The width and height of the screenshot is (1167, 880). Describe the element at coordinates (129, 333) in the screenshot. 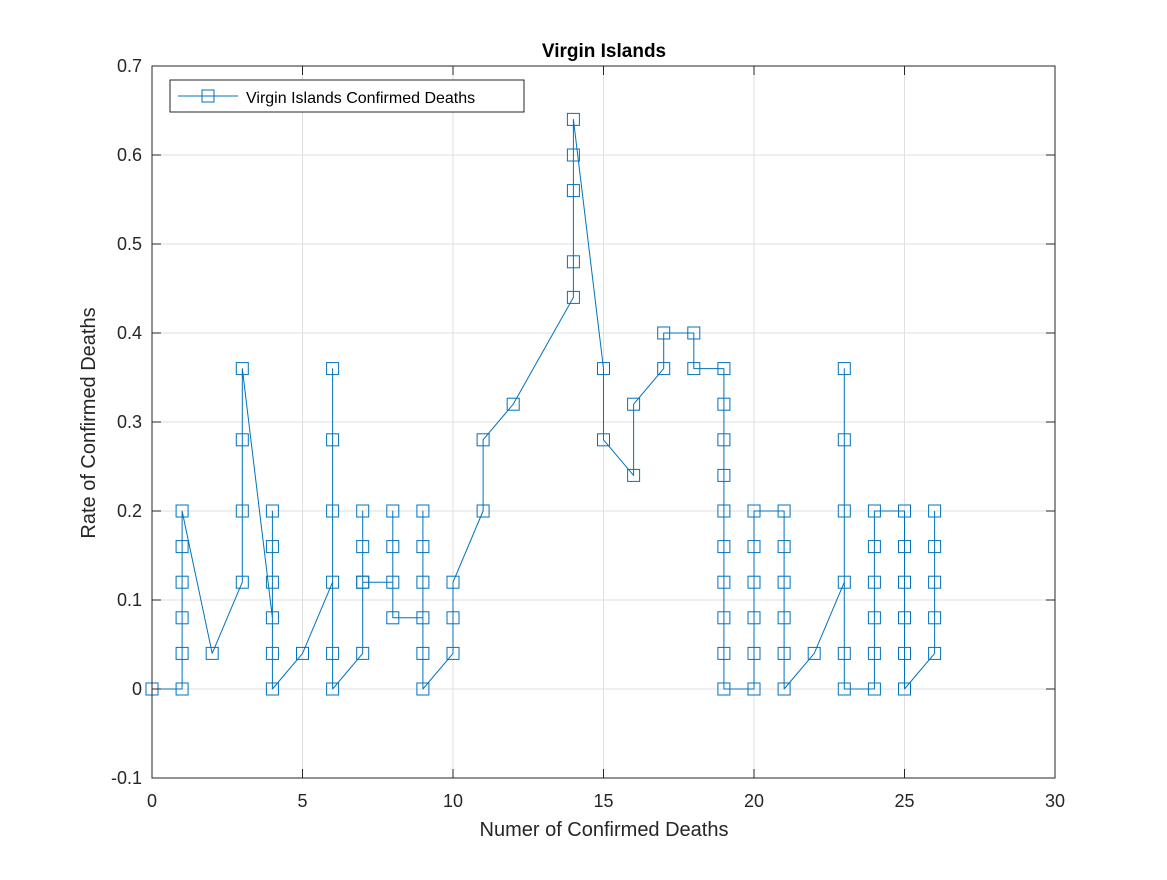

I see `y-tick-label: 0.4` at that location.